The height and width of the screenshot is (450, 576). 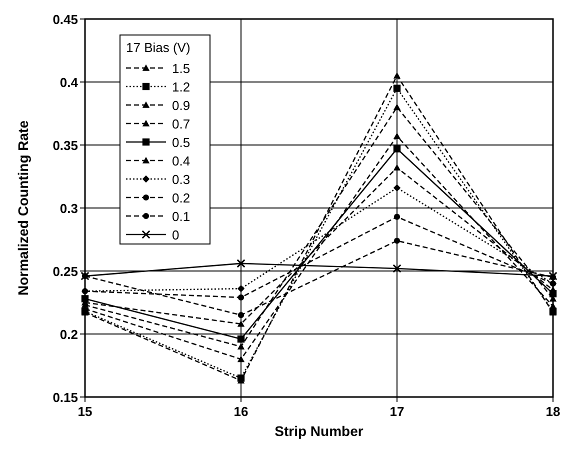 What do you see at coordinates (69, 82) in the screenshot?
I see `y-tick-label: 0.4` at bounding box center [69, 82].